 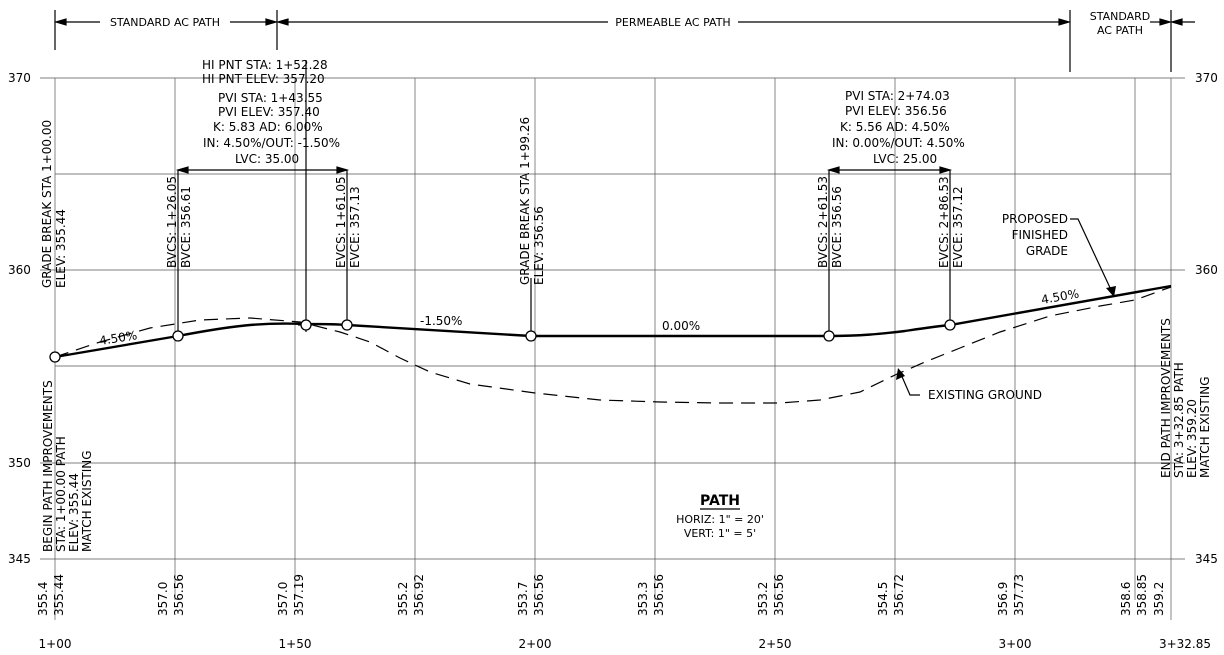 I want to click on vc2-bvce: BVCE: 356.56, so click(x=837, y=227).